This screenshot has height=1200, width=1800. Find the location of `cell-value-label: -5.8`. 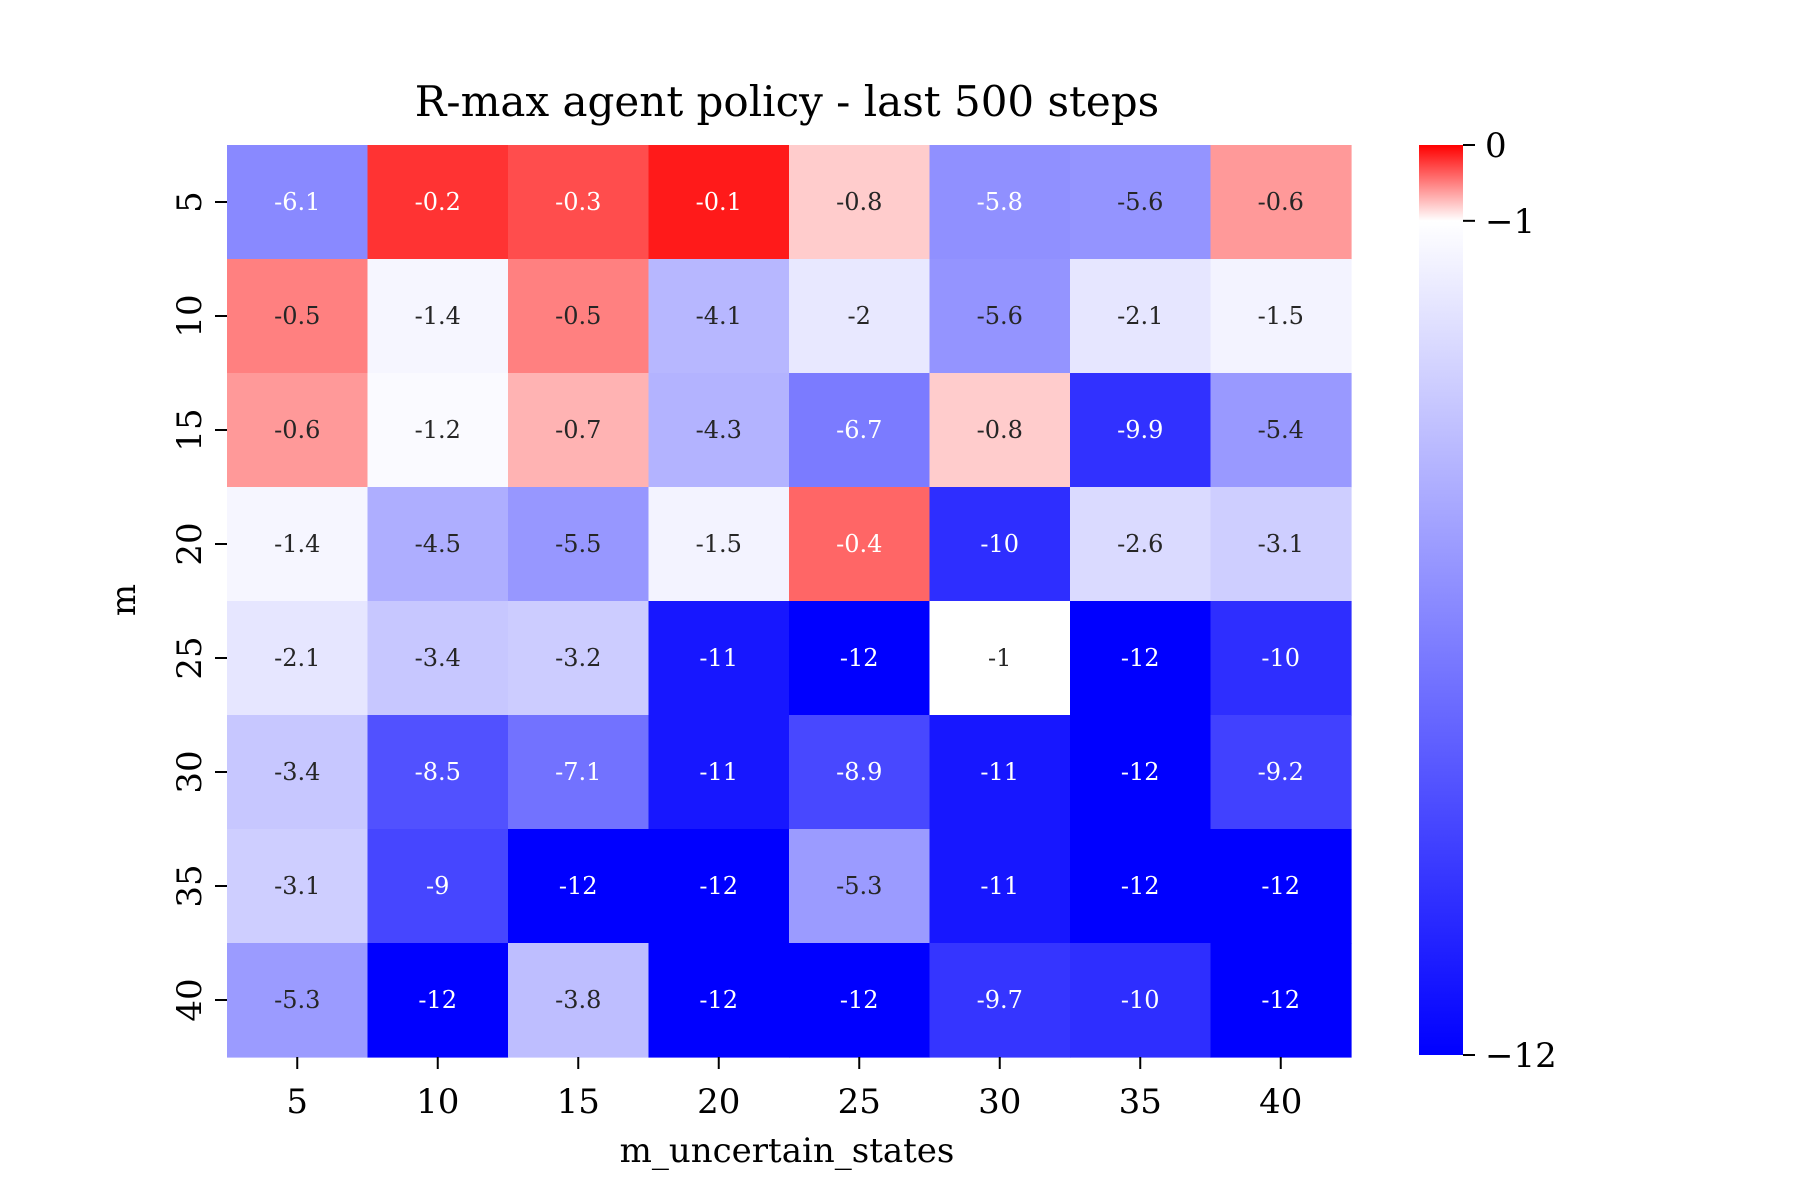

cell-value-label: -5.8 is located at coordinates (1000, 202).